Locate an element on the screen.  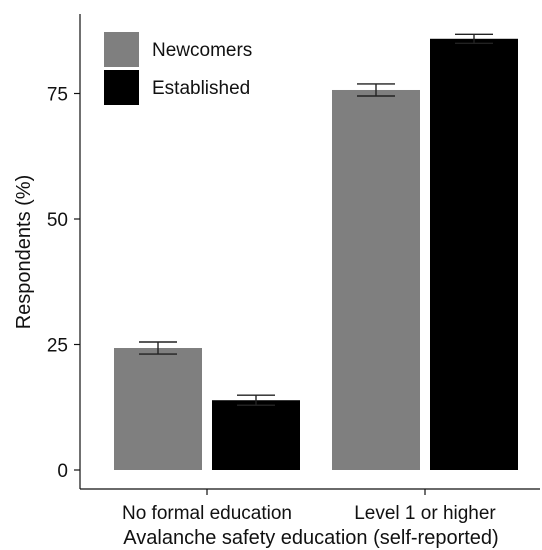
legend: Newcomers Established is located at coordinates (178, 68).